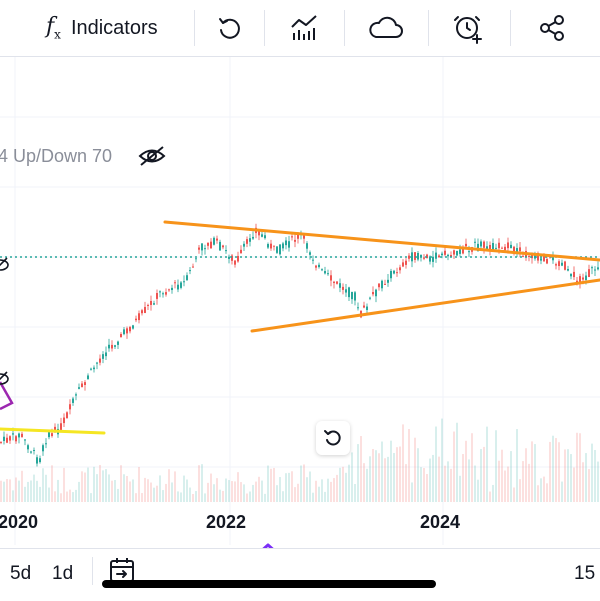 This screenshot has height=601, width=600. I want to click on support-line, so click(53, 431).